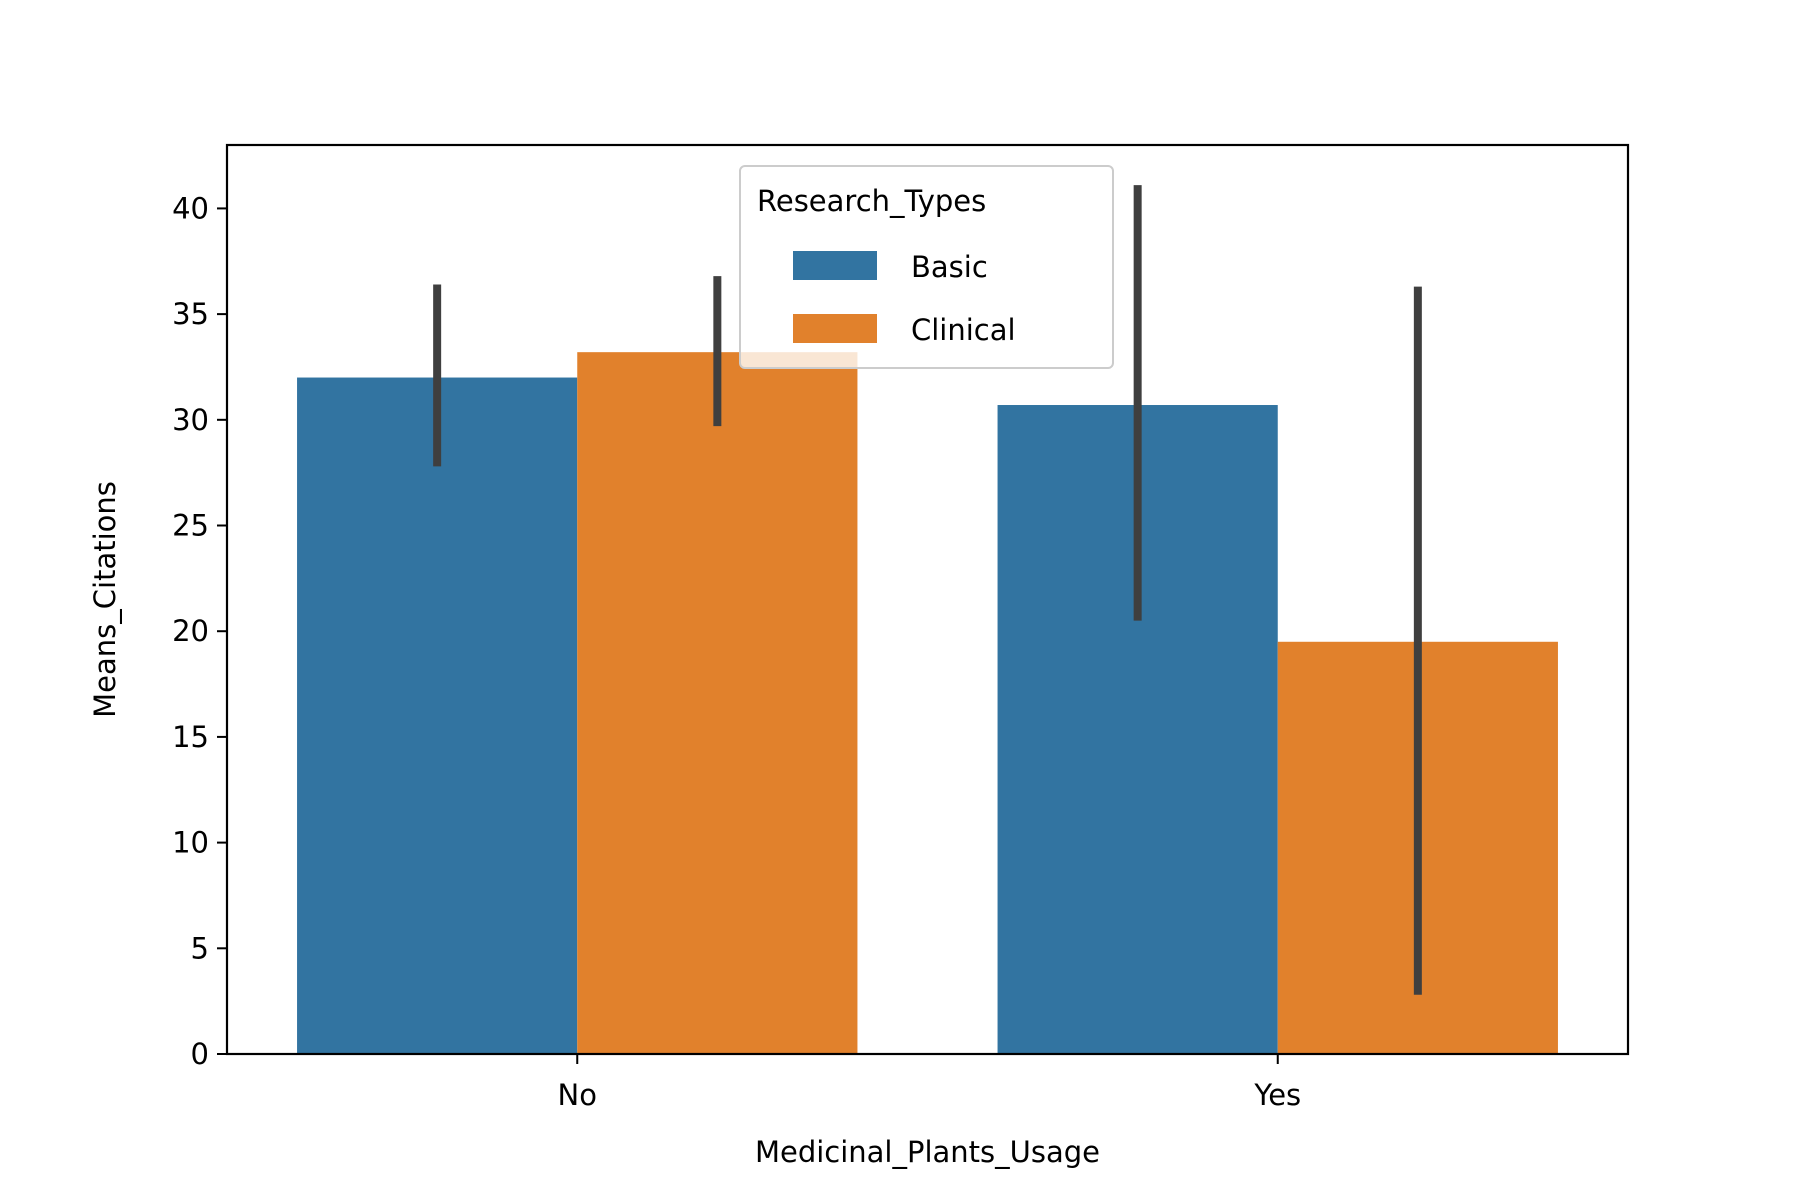  I want to click on y-tick-label: 25, so click(190, 526).